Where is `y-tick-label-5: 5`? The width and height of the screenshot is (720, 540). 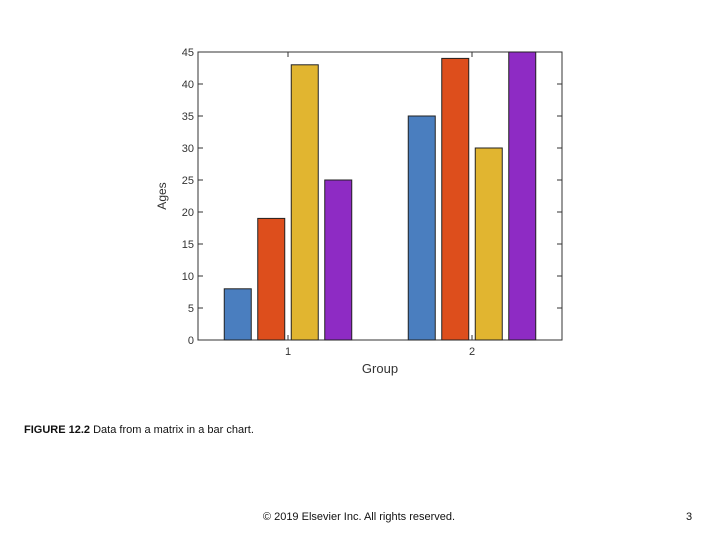
y-tick-label-5: 5 is located at coordinates (191, 309).